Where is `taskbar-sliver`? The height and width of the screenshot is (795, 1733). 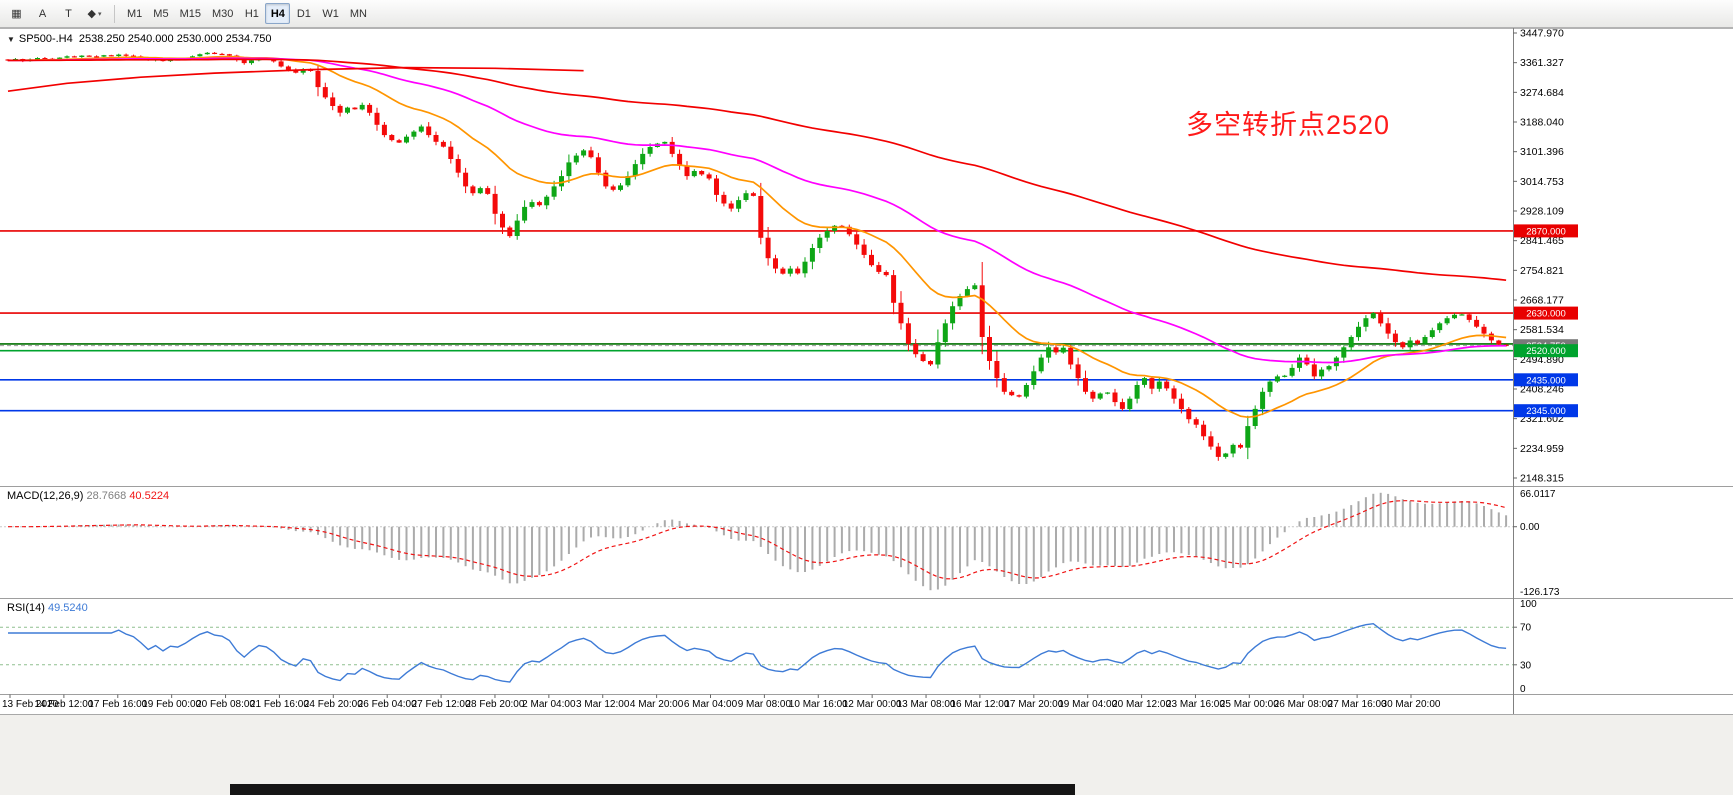 taskbar-sliver is located at coordinates (652, 789).